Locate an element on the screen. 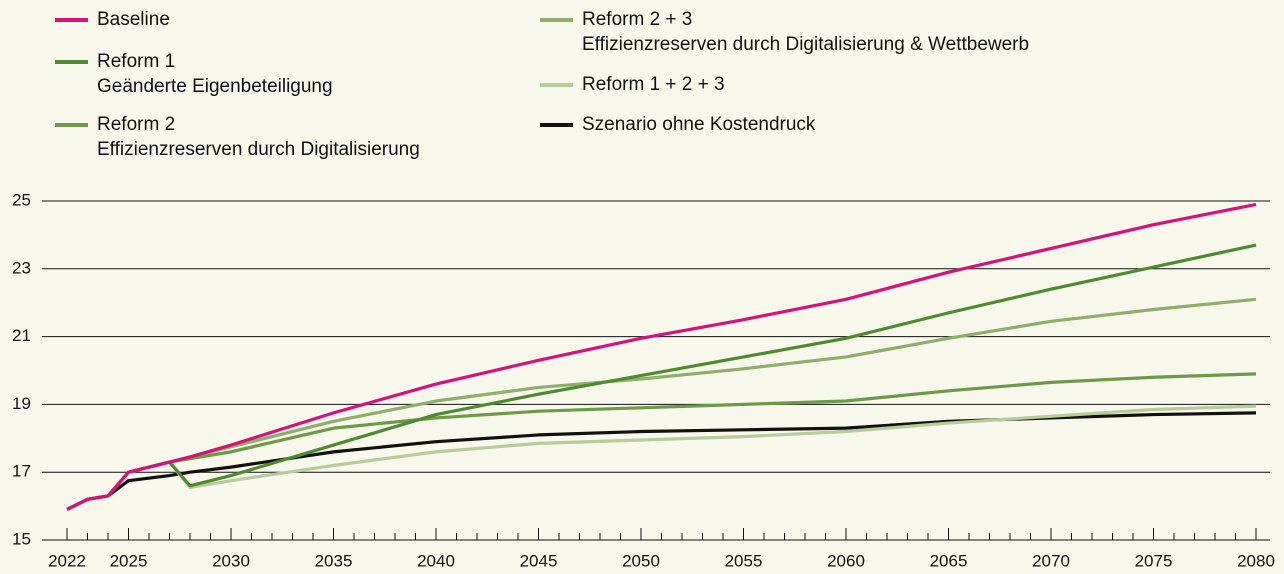 This screenshot has width=1284, height=574. legend-label: Reform 1 is located at coordinates (136, 61).